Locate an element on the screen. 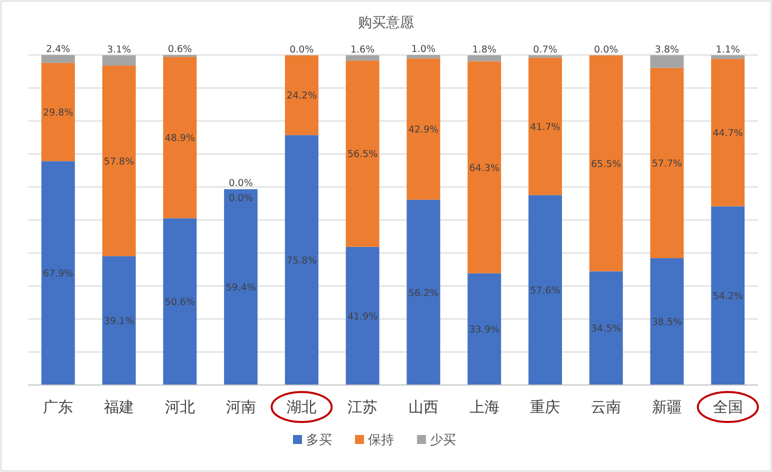  data-label: 41.9% is located at coordinates (362, 316).